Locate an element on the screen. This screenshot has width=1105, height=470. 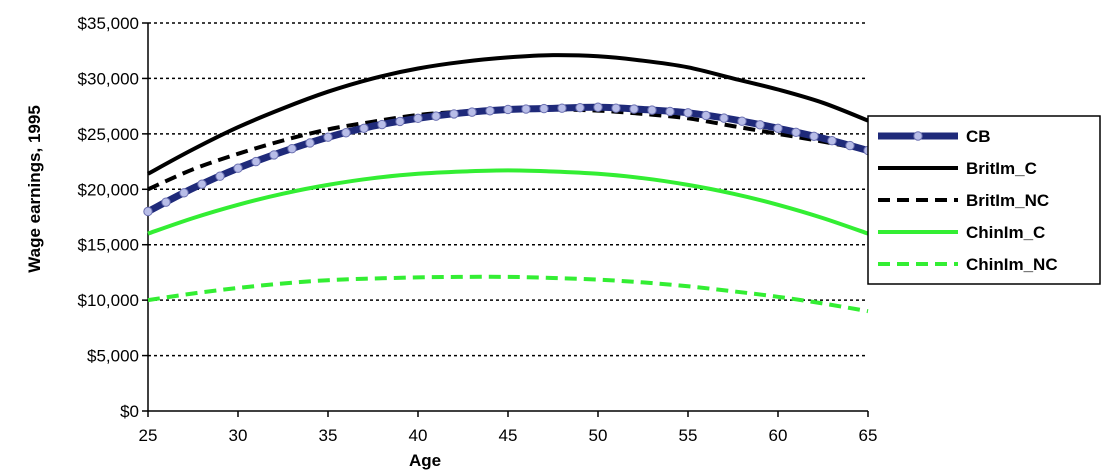
series-line-chinim-nc is located at coordinates (508, 294).